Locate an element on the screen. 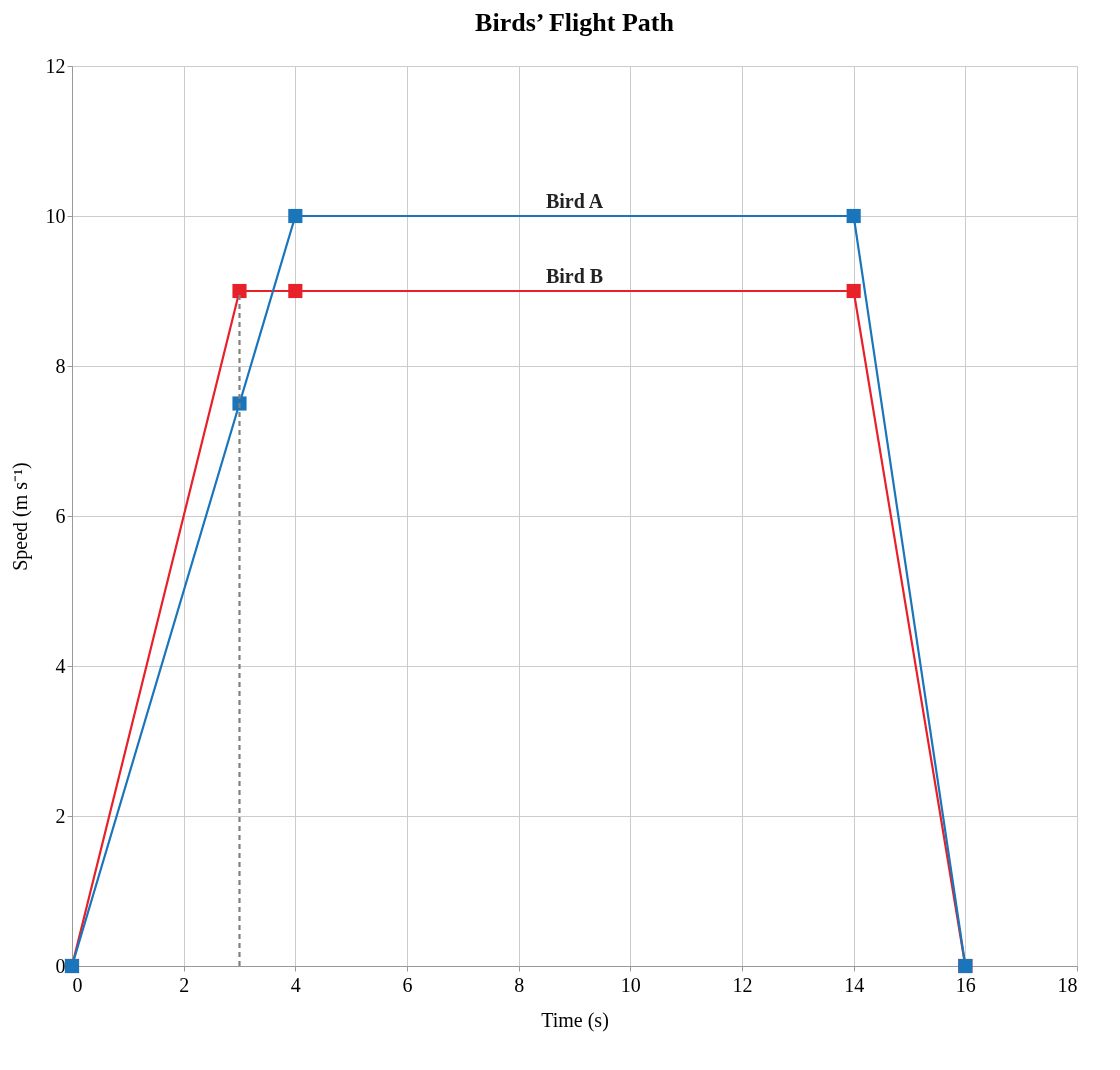  chart-title: Birds’ Flight Path is located at coordinates (575, 22).